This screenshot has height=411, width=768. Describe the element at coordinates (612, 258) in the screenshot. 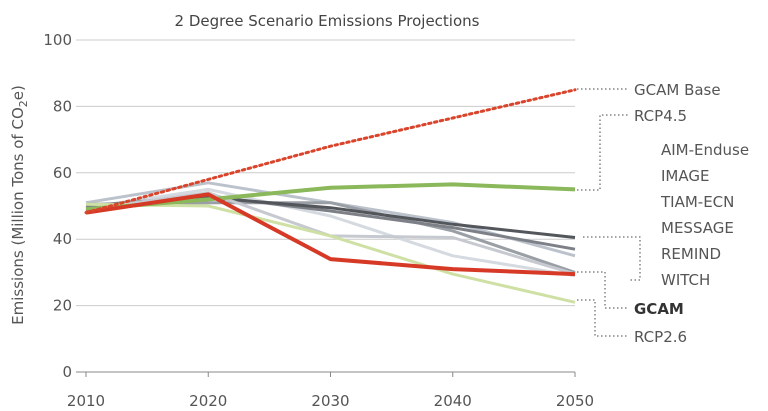

I see `leader-model-group` at that location.